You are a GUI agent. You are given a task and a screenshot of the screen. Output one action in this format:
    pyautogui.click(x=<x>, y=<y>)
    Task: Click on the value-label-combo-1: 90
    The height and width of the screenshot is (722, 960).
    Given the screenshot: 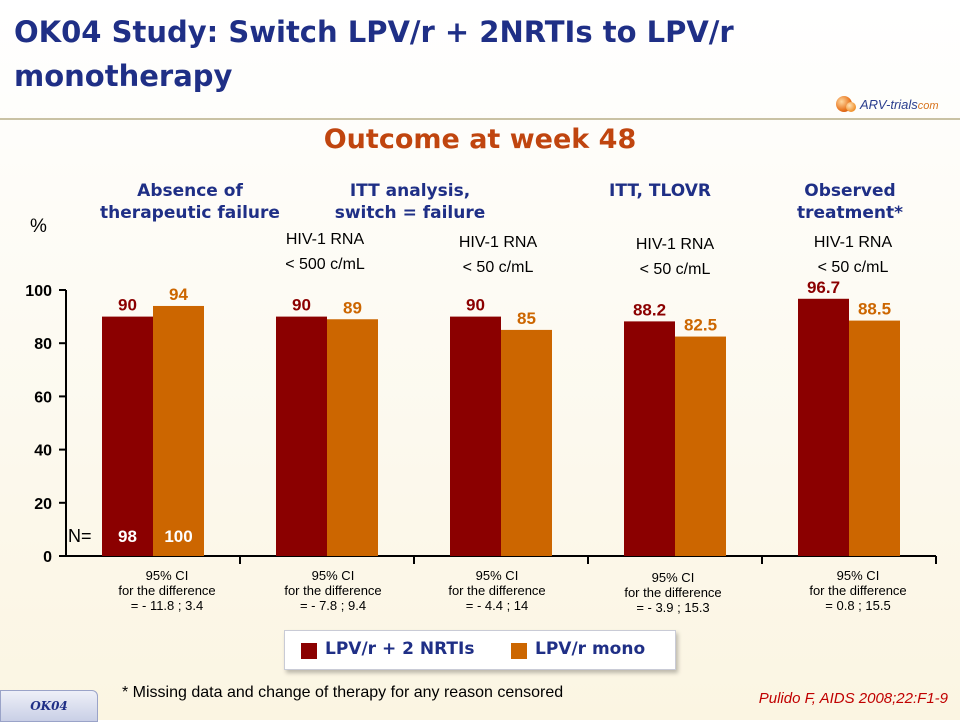 What is the action you would take?
    pyautogui.click(x=127, y=305)
    